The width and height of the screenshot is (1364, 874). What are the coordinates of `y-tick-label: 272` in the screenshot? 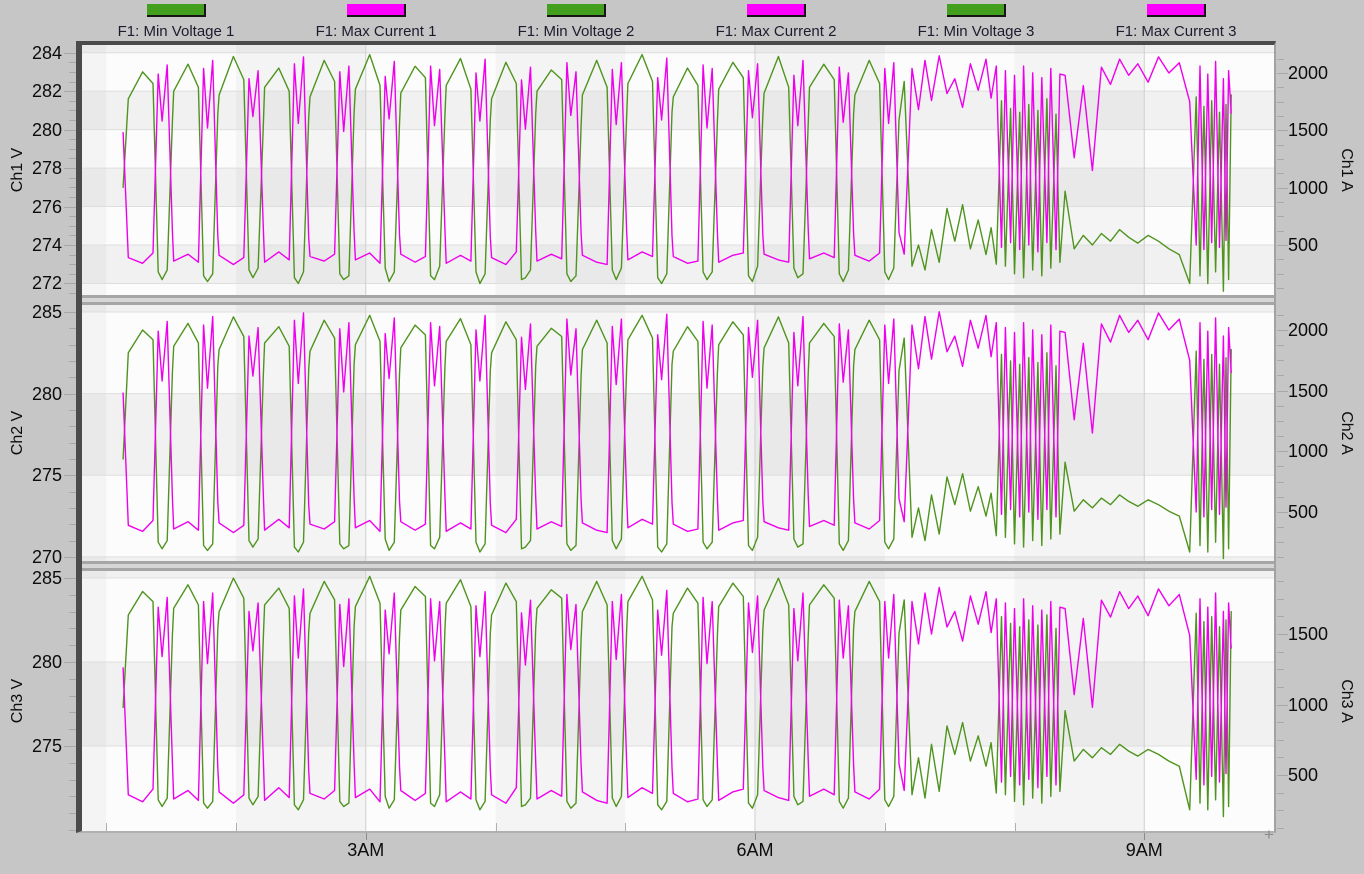 It's located at (46, 283).